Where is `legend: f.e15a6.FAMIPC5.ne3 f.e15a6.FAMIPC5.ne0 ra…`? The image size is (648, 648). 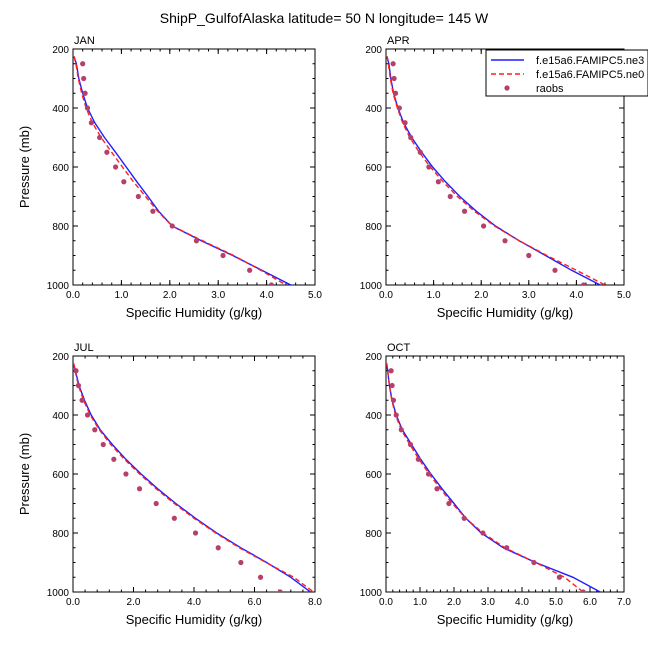
legend: f.e15a6.FAMIPC5.ne3 f.e15a6.FAMIPC5.ne0 ra… is located at coordinates (566, 73).